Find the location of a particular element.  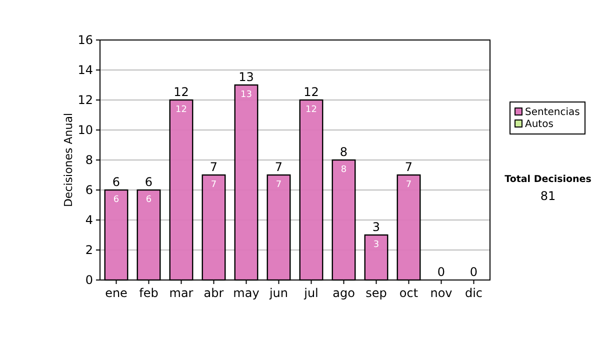

data-label: 3 is located at coordinates (376, 245).